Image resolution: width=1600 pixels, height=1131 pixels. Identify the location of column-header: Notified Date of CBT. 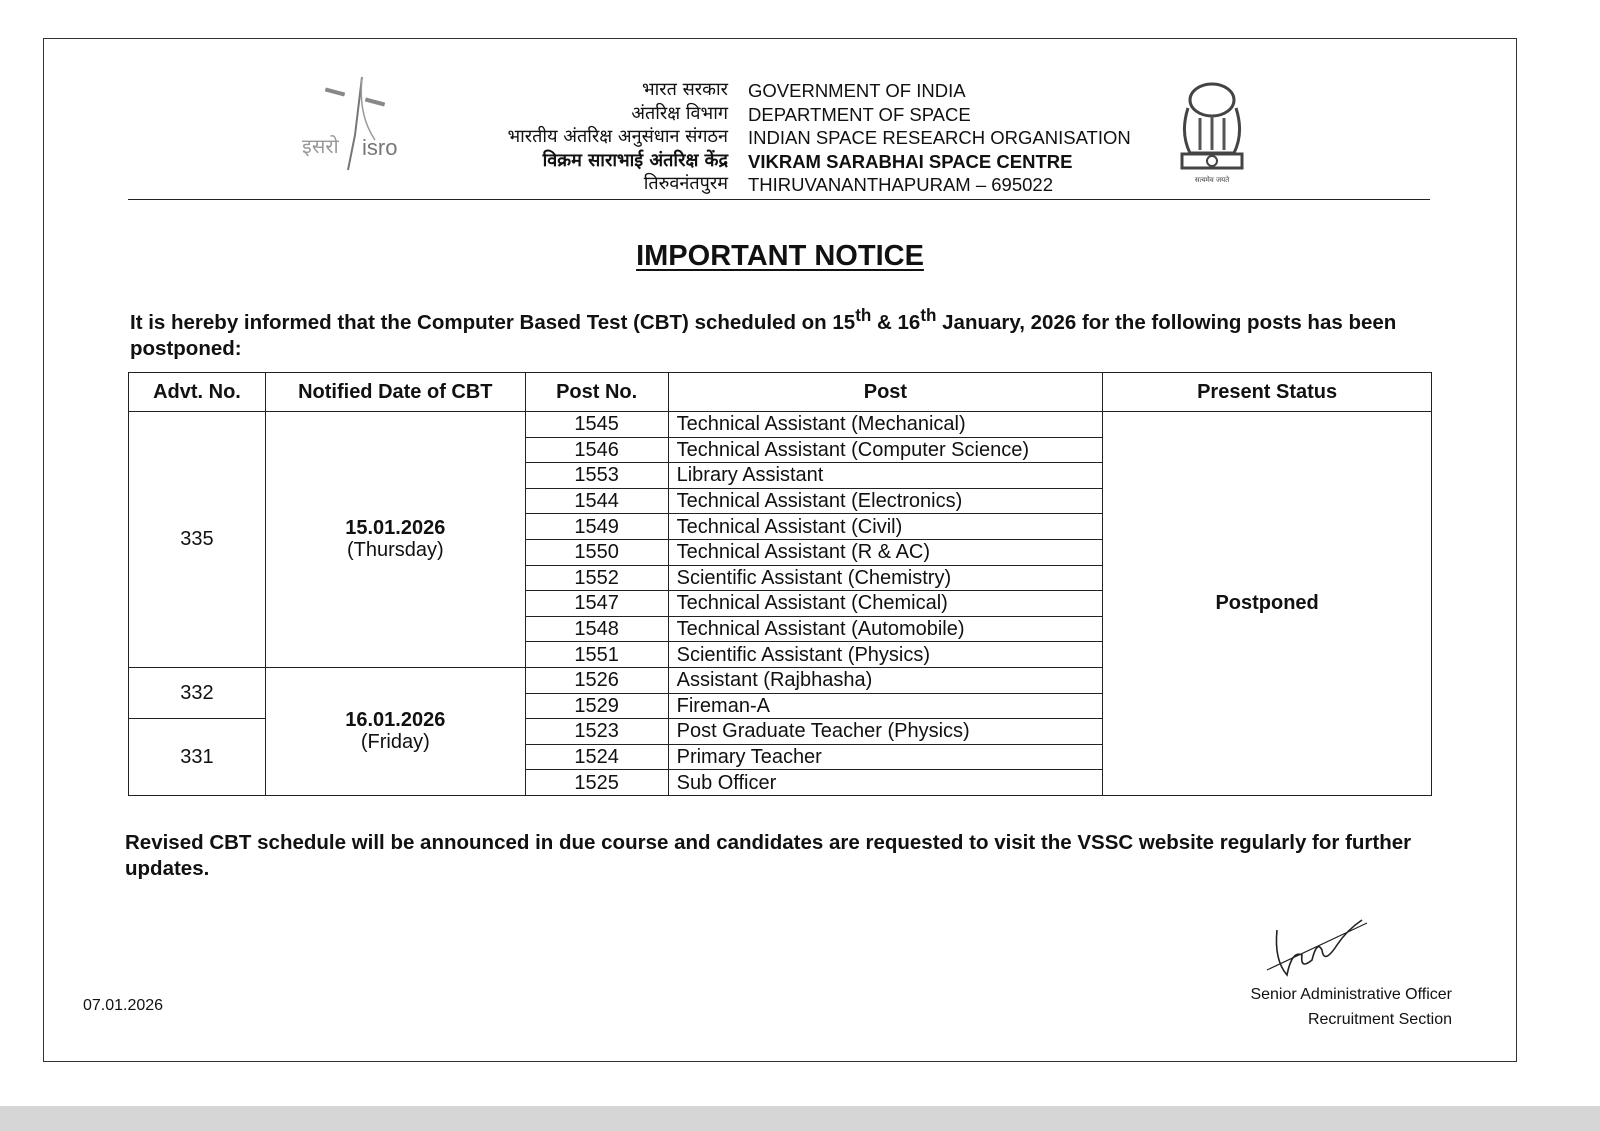
(395, 392).